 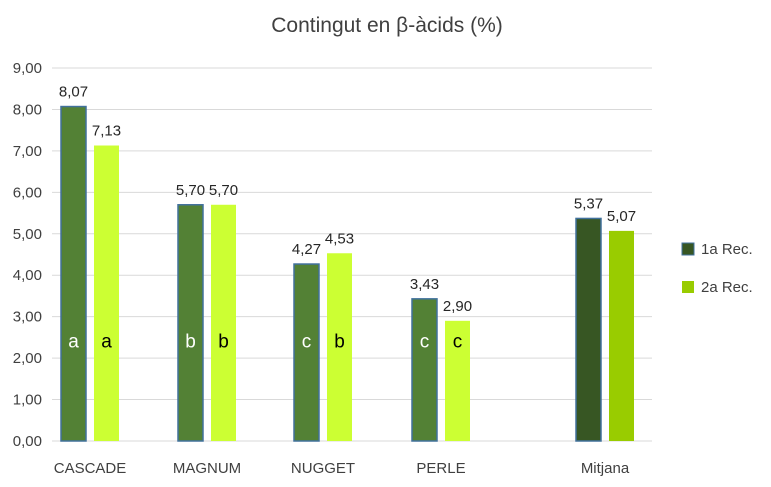 What do you see at coordinates (27, 151) in the screenshot?
I see `y-tick-label: 7,00` at bounding box center [27, 151].